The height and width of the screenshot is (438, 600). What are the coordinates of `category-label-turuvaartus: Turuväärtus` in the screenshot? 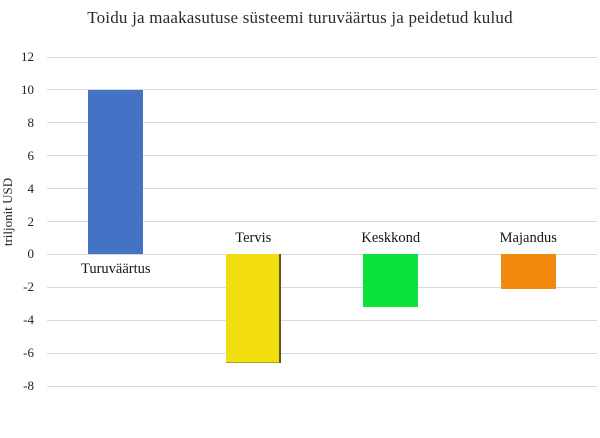 It's located at (115, 269).